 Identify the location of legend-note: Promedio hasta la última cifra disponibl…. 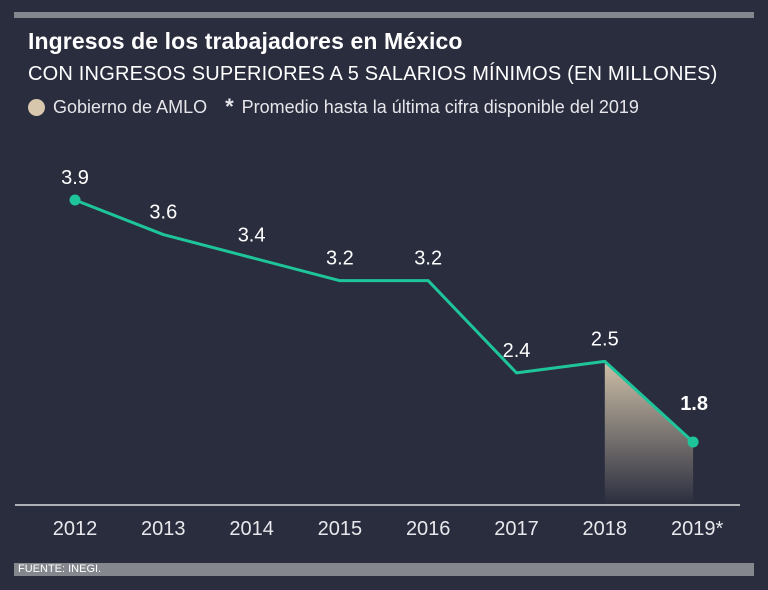
(440, 106).